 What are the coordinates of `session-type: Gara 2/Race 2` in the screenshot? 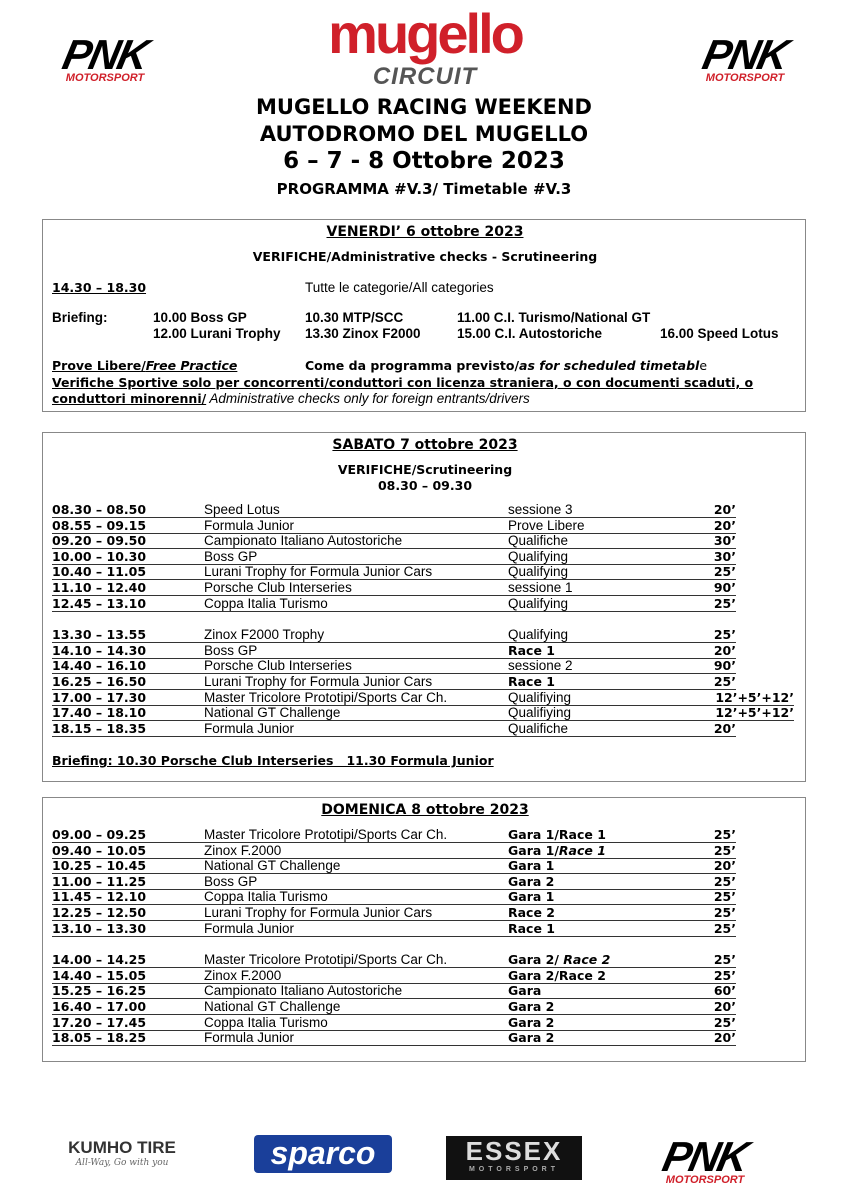 It's located at (557, 975).